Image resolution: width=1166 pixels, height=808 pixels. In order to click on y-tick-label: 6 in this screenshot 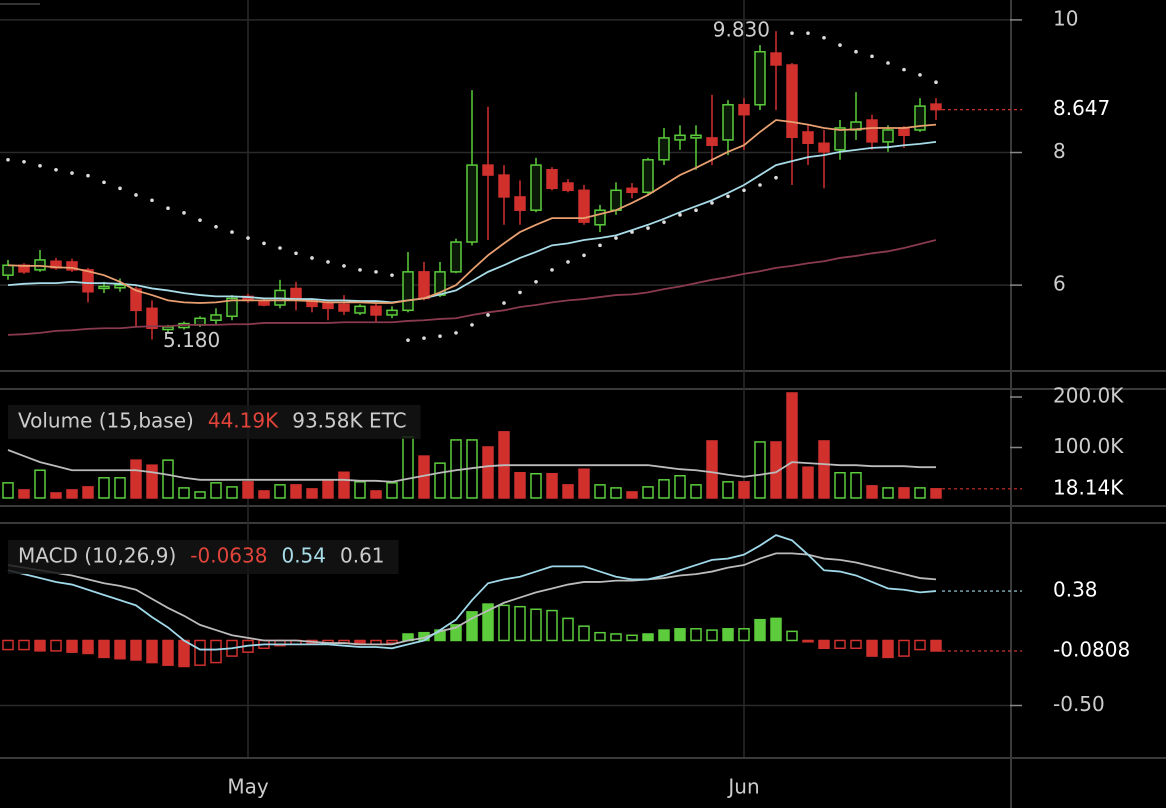, I will do `click(1059, 284)`.